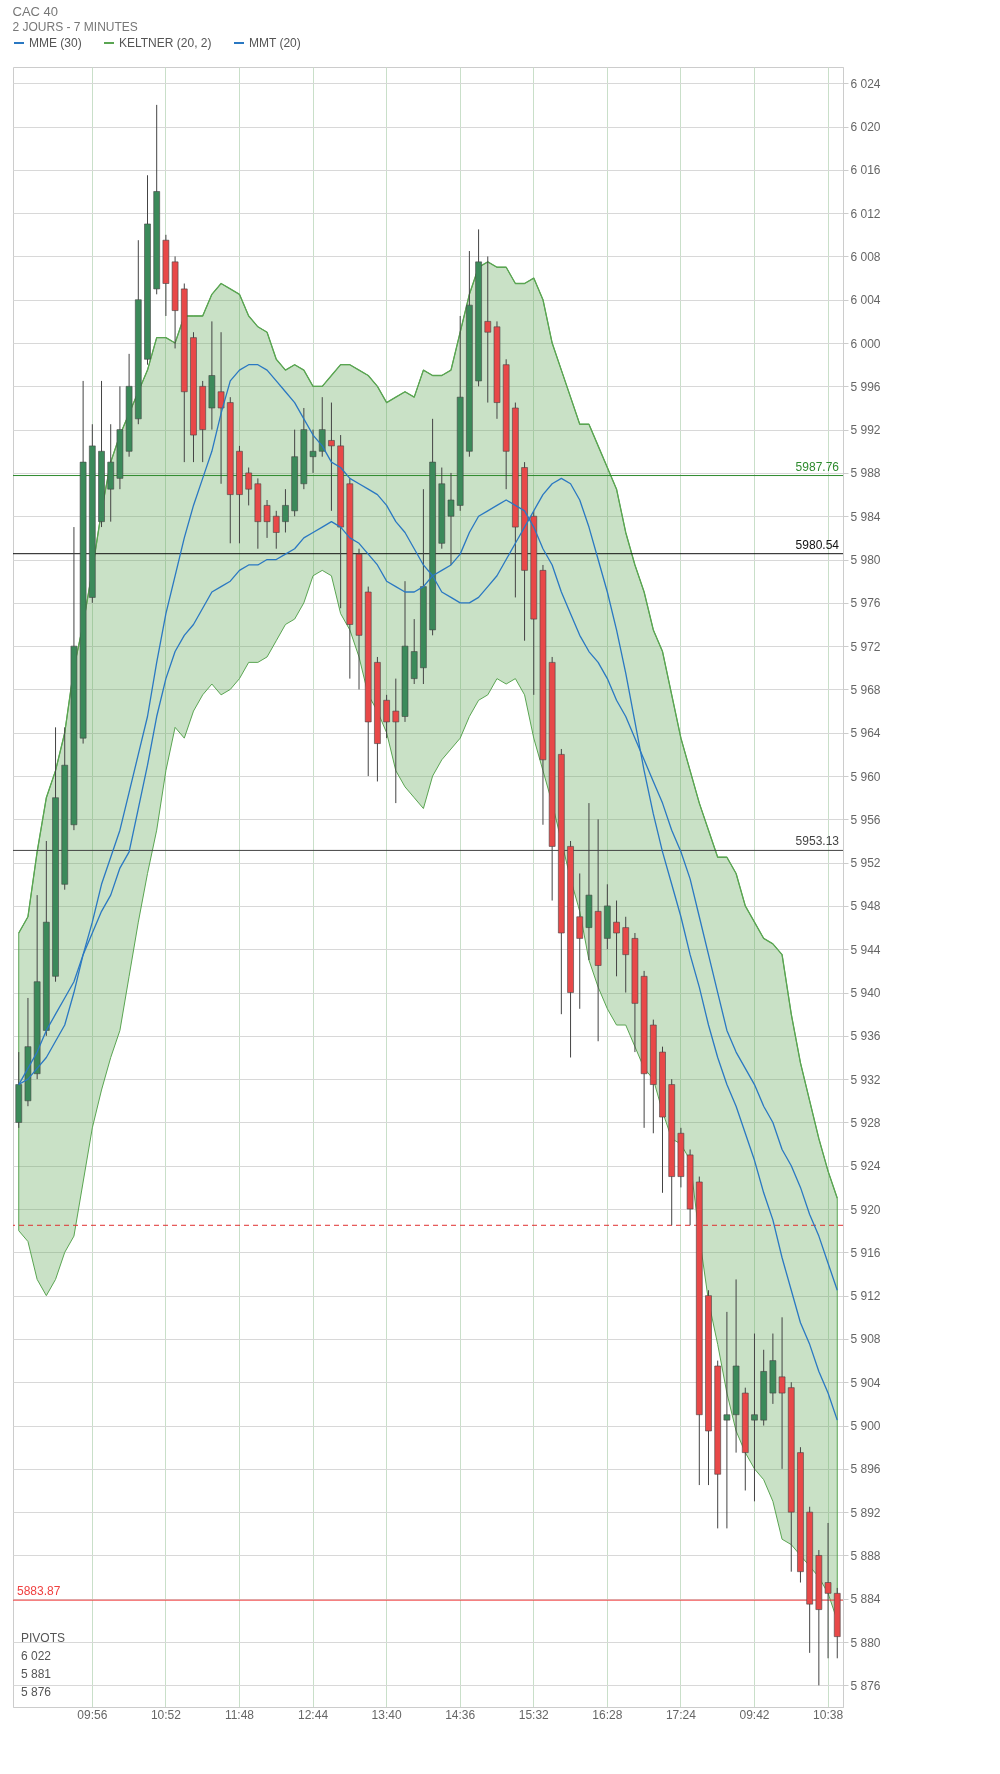 The height and width of the screenshot is (1774, 1000). Describe the element at coordinates (817, 841) in the screenshot. I see `ref-line-label: 5953.13` at that location.